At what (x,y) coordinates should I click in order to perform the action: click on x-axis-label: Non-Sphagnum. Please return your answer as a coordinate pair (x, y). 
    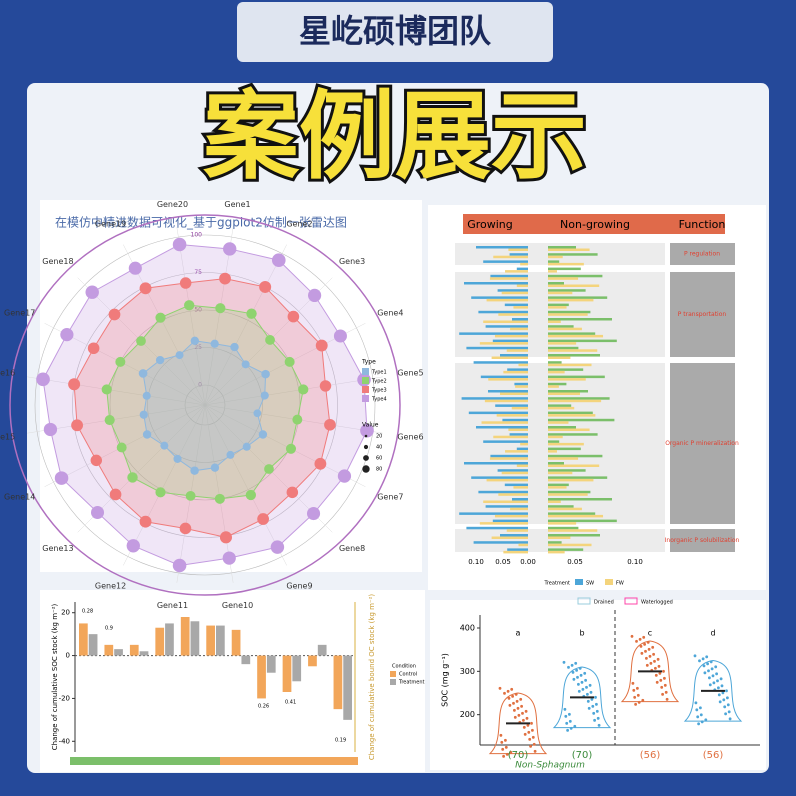
    Looking at the image, I should click on (550, 766).